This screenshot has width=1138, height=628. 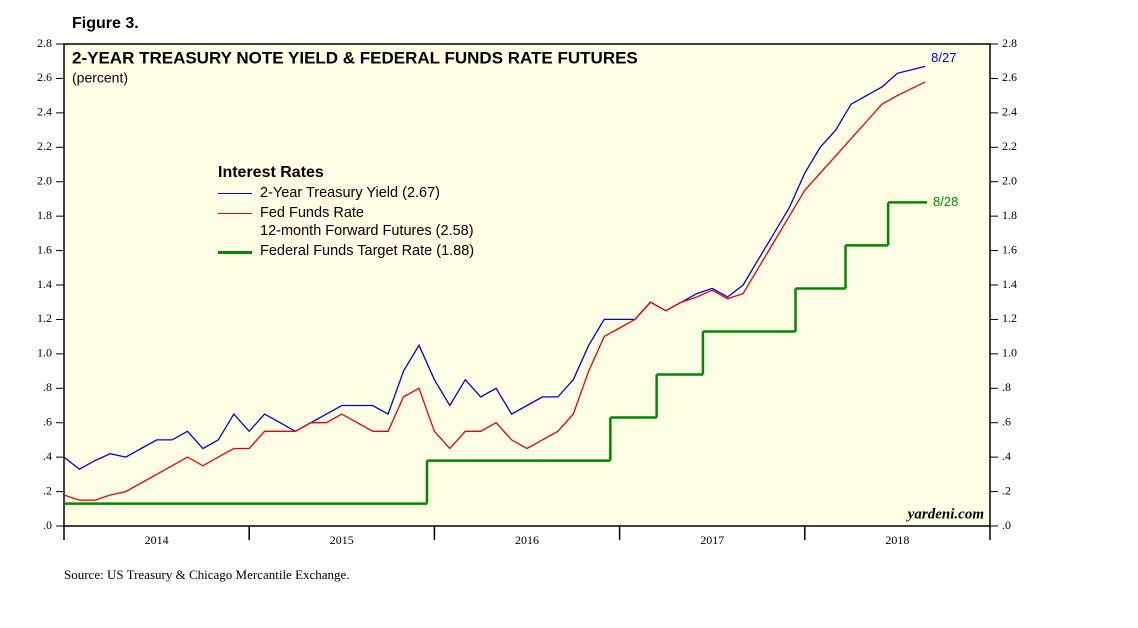 What do you see at coordinates (350, 193) in the screenshot?
I see `legend-label: 2-Year Treasury Yield (2.67)` at bounding box center [350, 193].